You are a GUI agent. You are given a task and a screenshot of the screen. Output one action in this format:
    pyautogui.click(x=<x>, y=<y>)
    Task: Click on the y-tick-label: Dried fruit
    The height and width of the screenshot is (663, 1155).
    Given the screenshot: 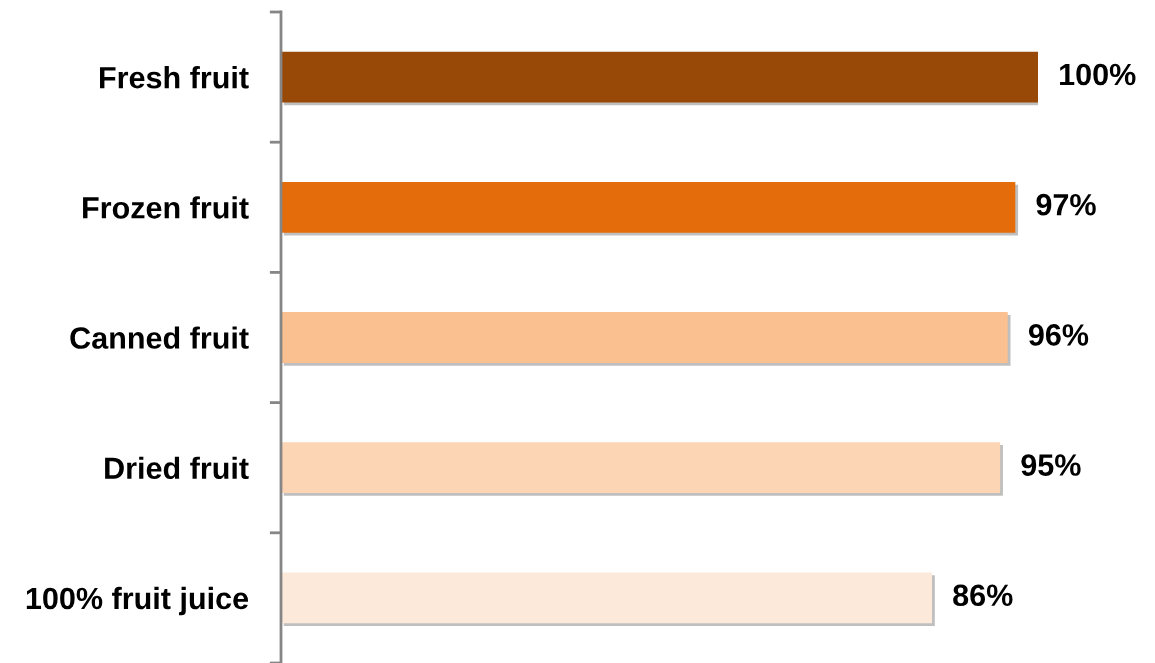 What is the action you would take?
    pyautogui.click(x=177, y=468)
    